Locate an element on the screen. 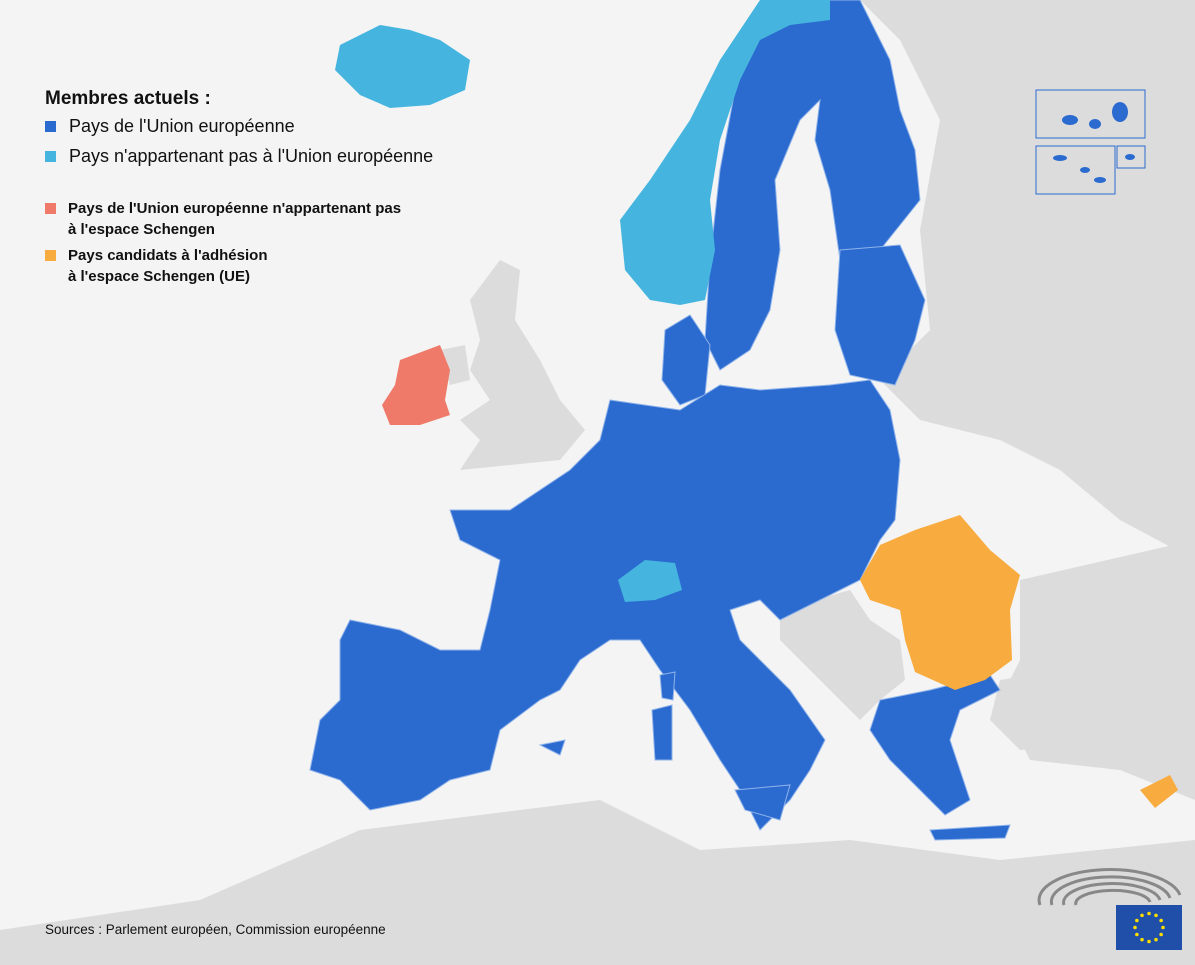 The width and height of the screenshot is (1195, 965). balearics is located at coordinates (552, 747).